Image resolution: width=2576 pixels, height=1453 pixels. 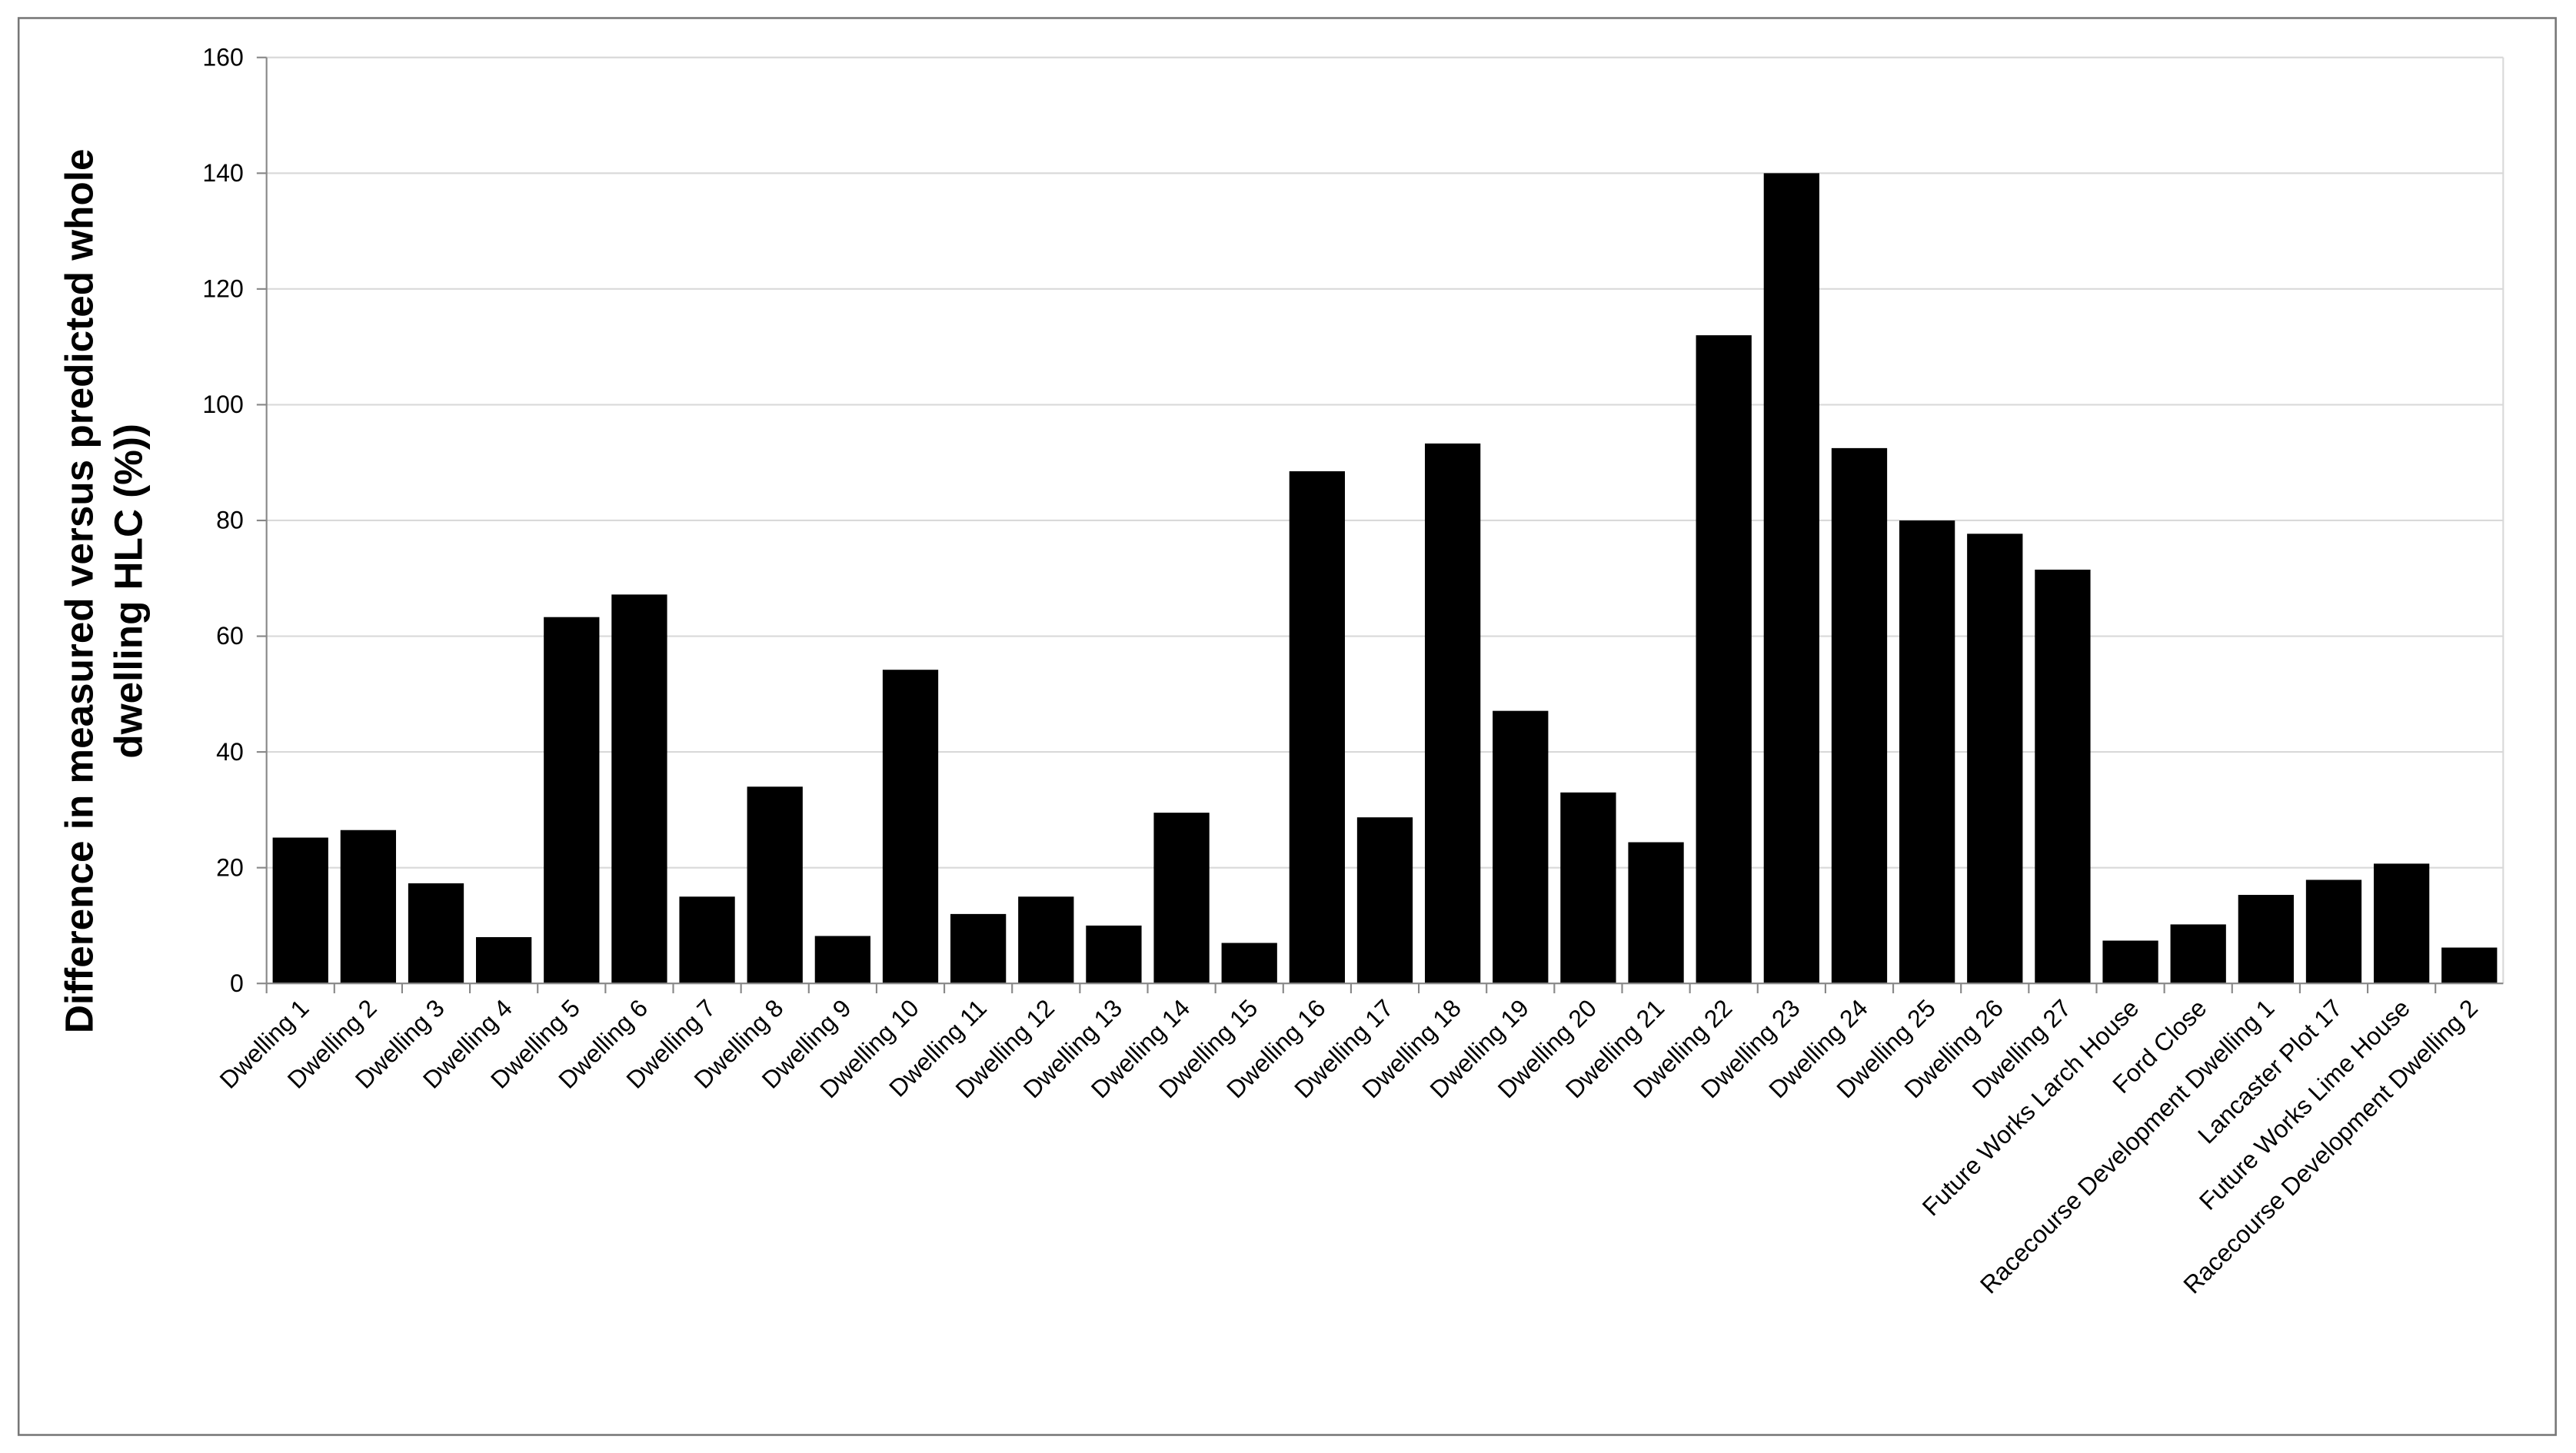 What do you see at coordinates (230, 520) in the screenshot?
I see `y-tick-label: 80` at bounding box center [230, 520].